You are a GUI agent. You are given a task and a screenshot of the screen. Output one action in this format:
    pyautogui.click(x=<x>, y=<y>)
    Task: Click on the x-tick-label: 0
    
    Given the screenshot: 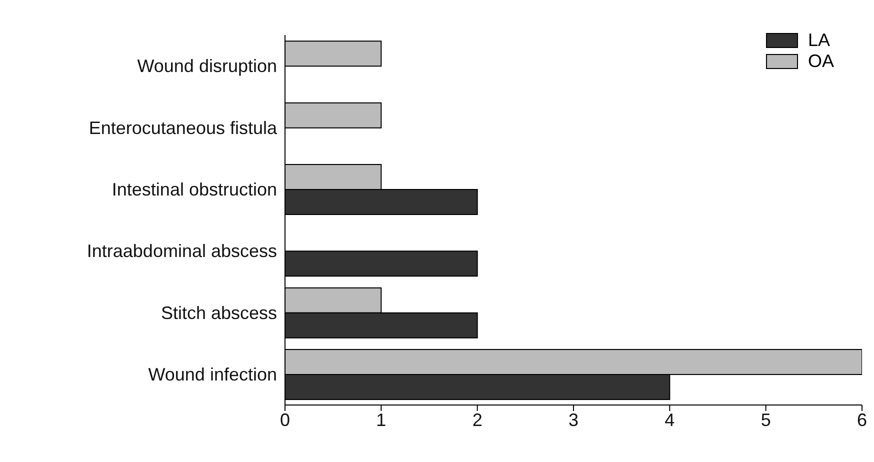 What is the action you would take?
    pyautogui.click(x=285, y=420)
    